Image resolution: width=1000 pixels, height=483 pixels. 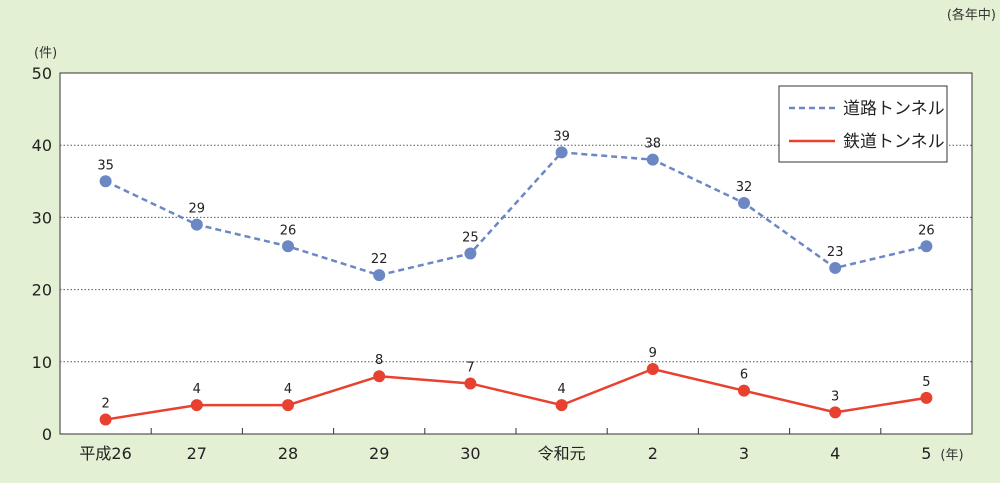 I want to click on y-tick-label: 30, so click(x=42, y=217).